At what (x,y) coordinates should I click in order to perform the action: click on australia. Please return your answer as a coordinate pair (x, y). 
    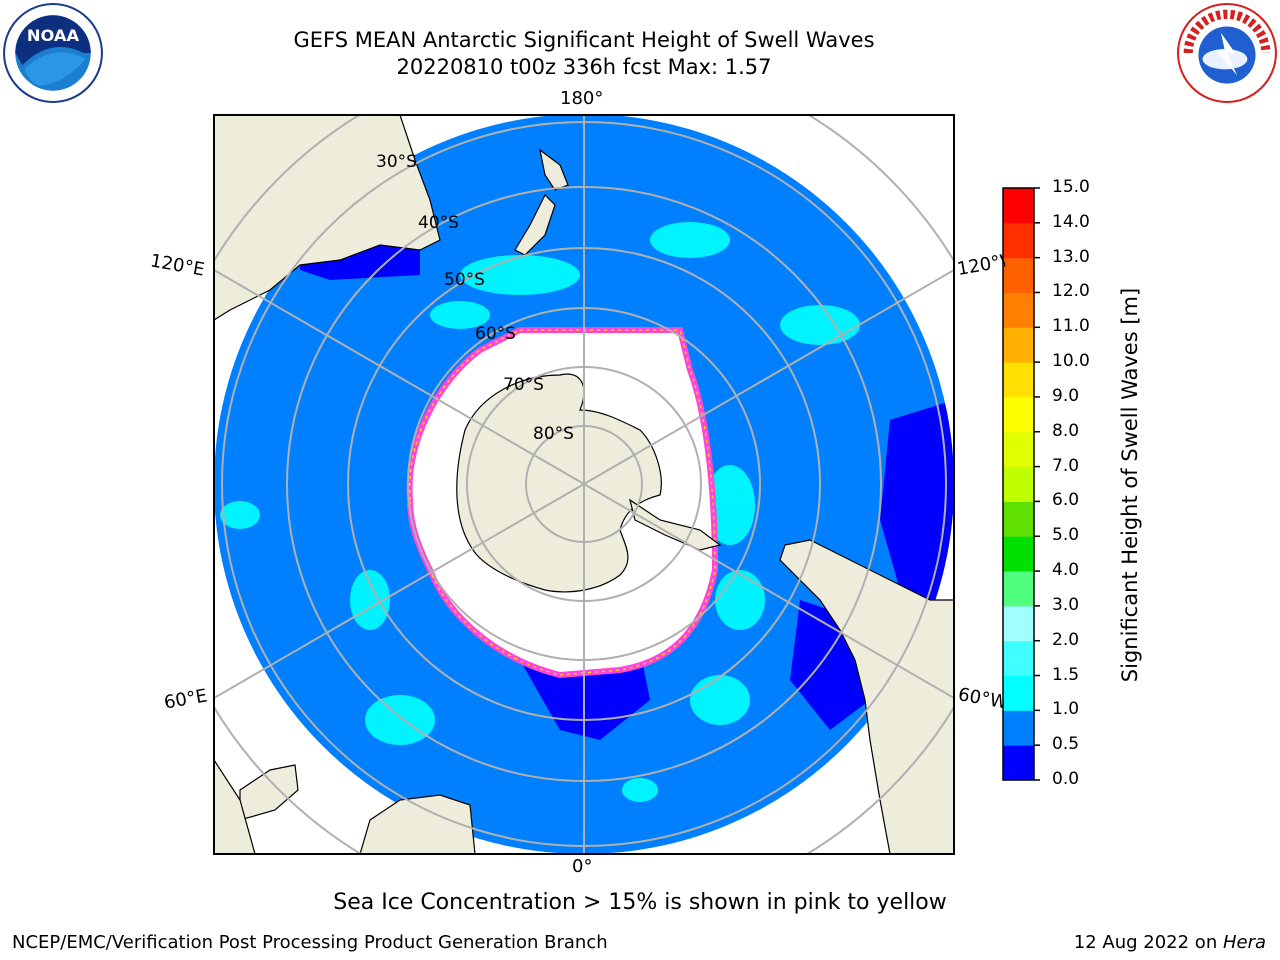
    Looking at the image, I should click on (327, 218).